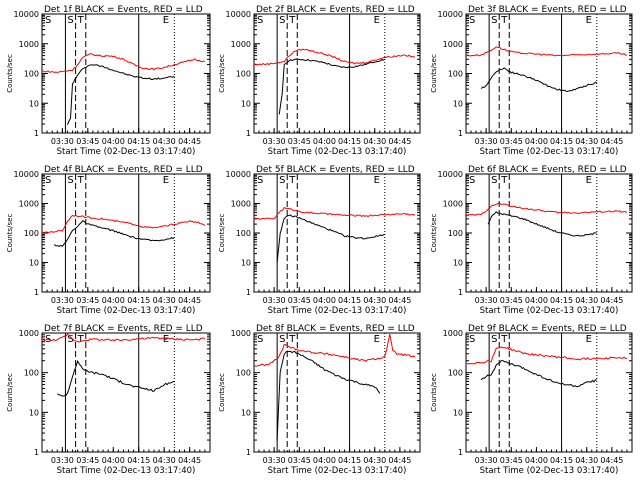 The height and width of the screenshot is (480, 640). Describe the element at coordinates (123, 10) in the screenshot. I see `panel-title: Det 1f BLACK = Events, RED = LLD` at that location.